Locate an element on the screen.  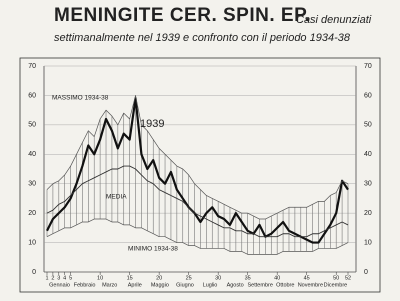
x-tick-label: 20 is located at coordinates (159, 278).